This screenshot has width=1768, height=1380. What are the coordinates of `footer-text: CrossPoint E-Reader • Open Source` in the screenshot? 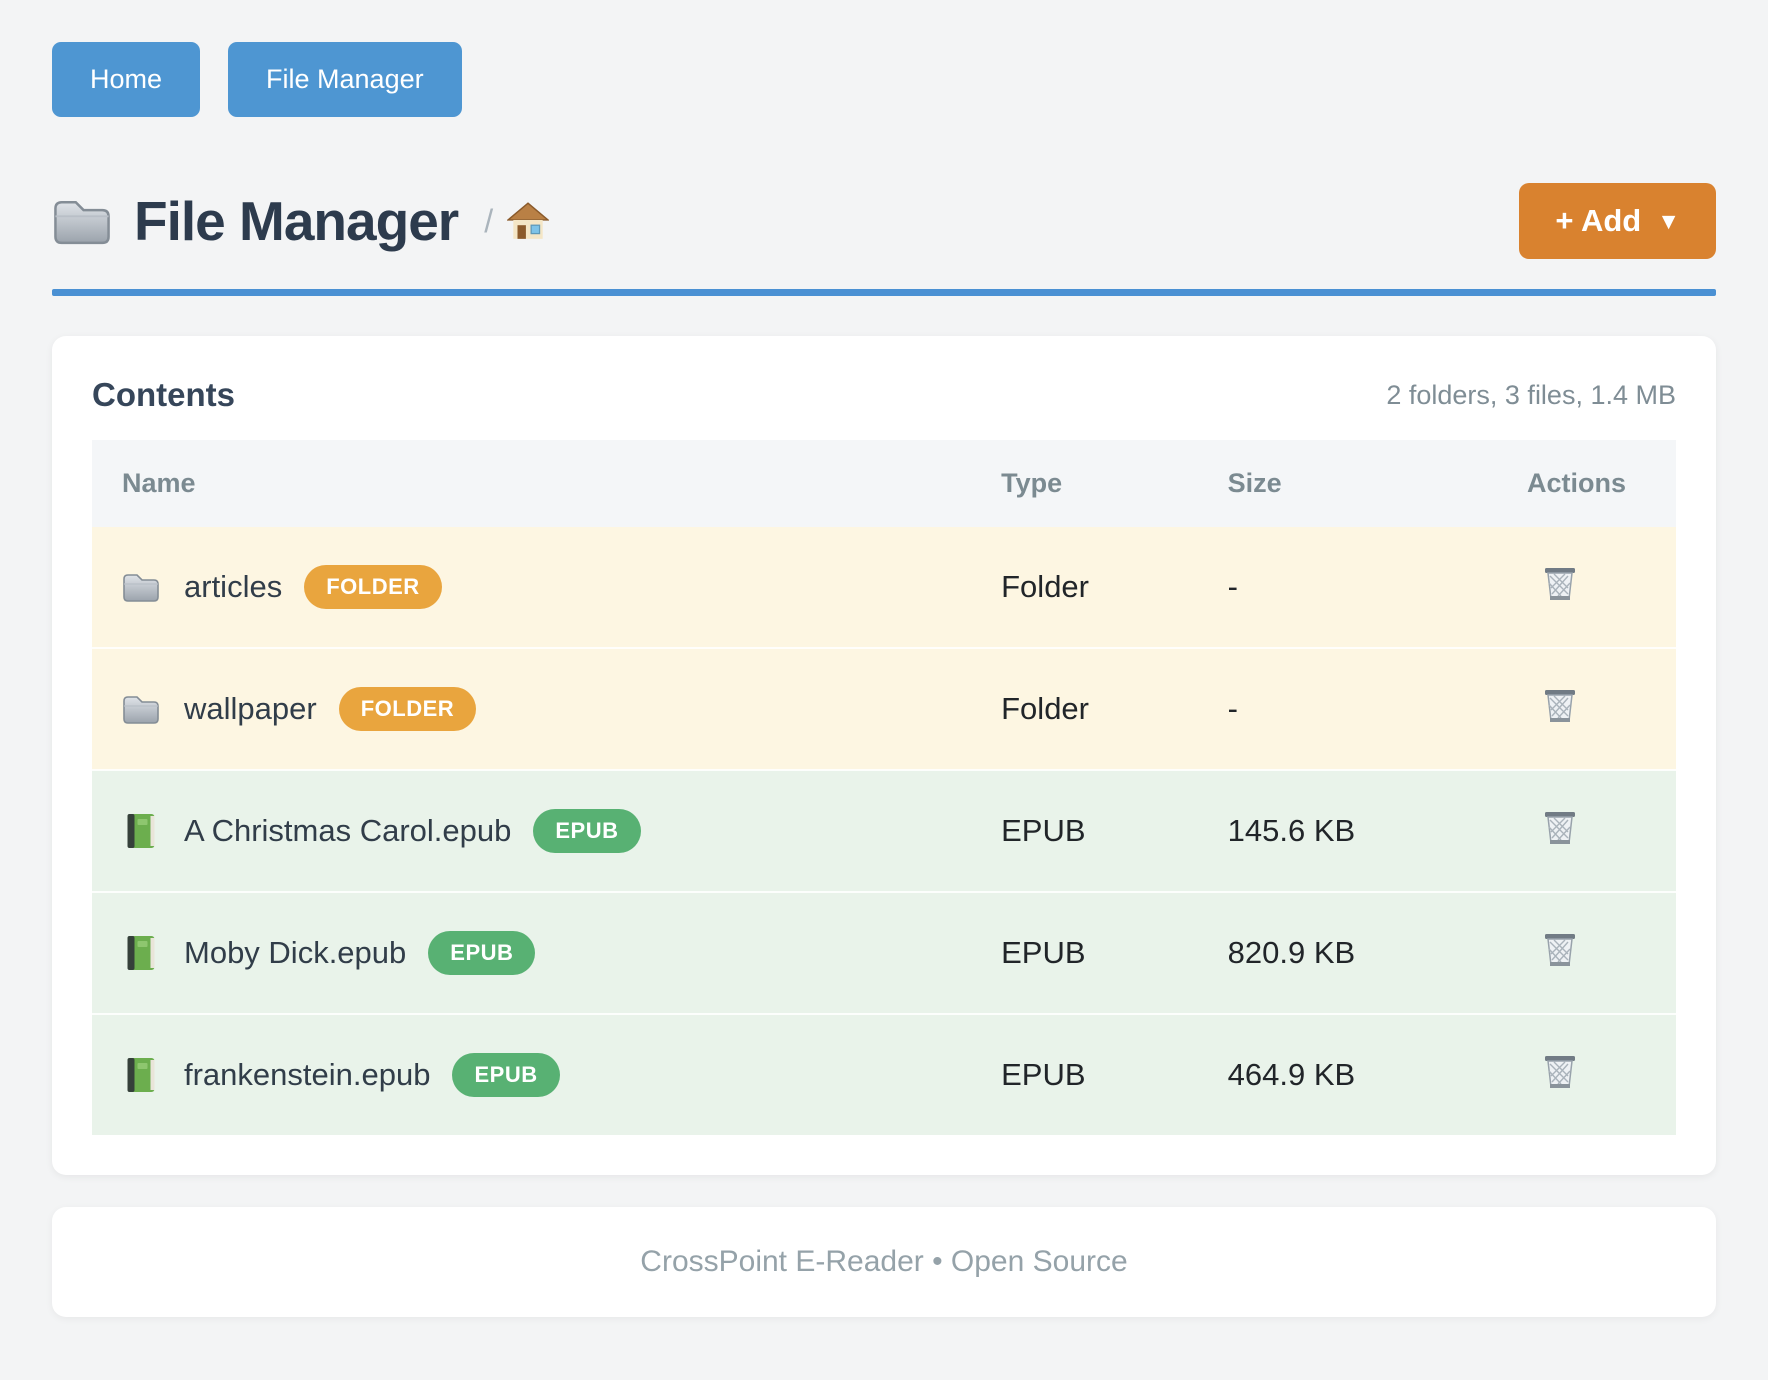 It's located at (884, 1261).